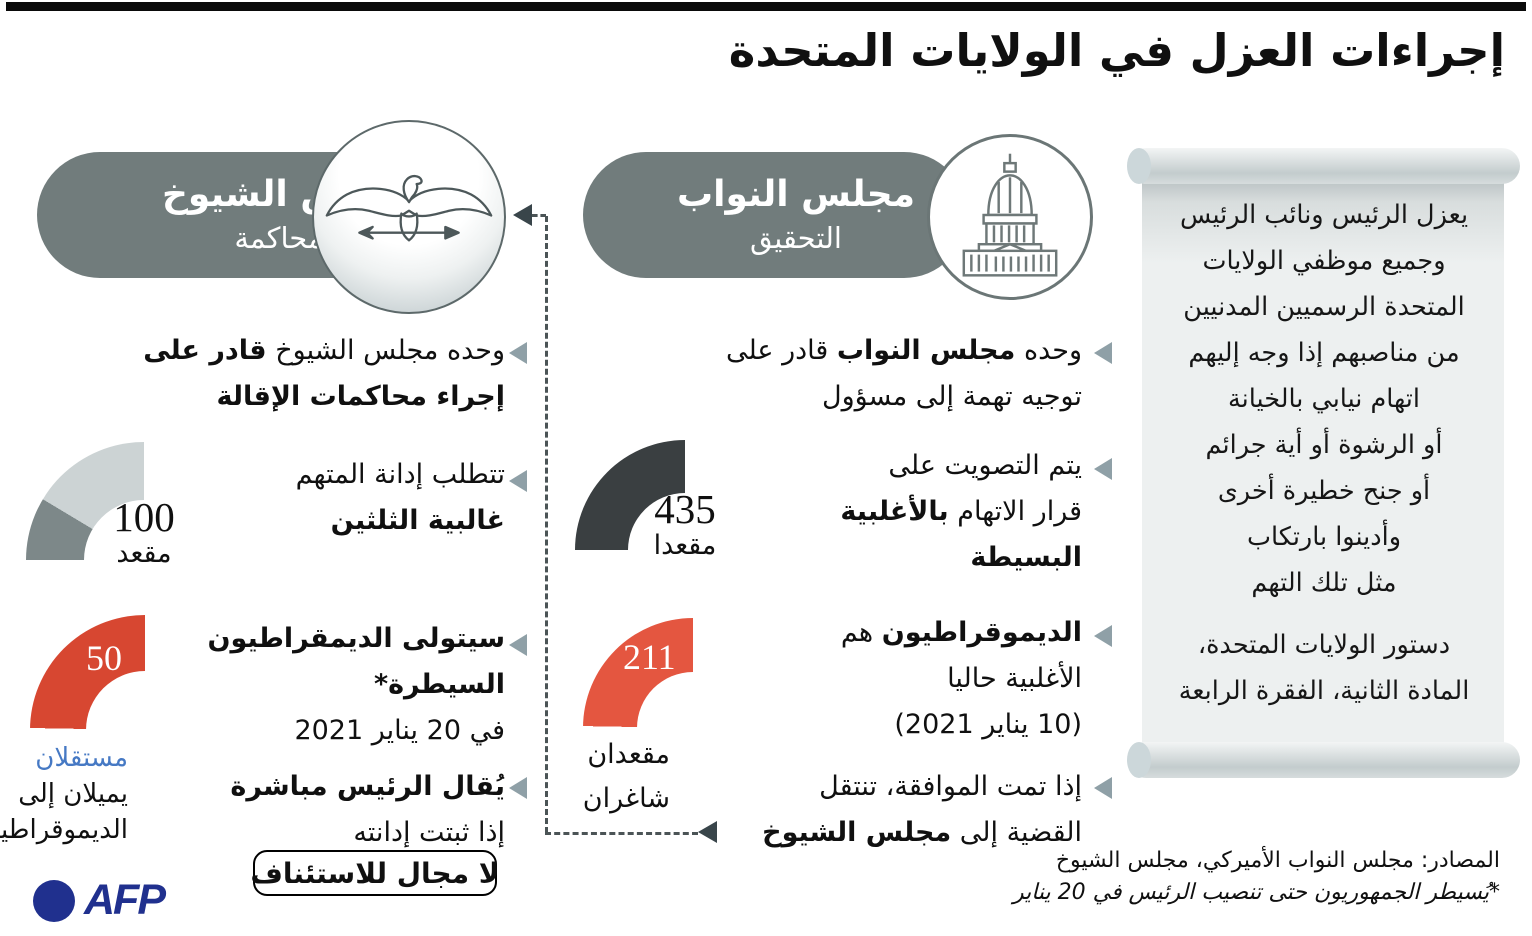 The height and width of the screenshot is (936, 1532). I want to click on bullet-senate-point3, so click(518, 645).